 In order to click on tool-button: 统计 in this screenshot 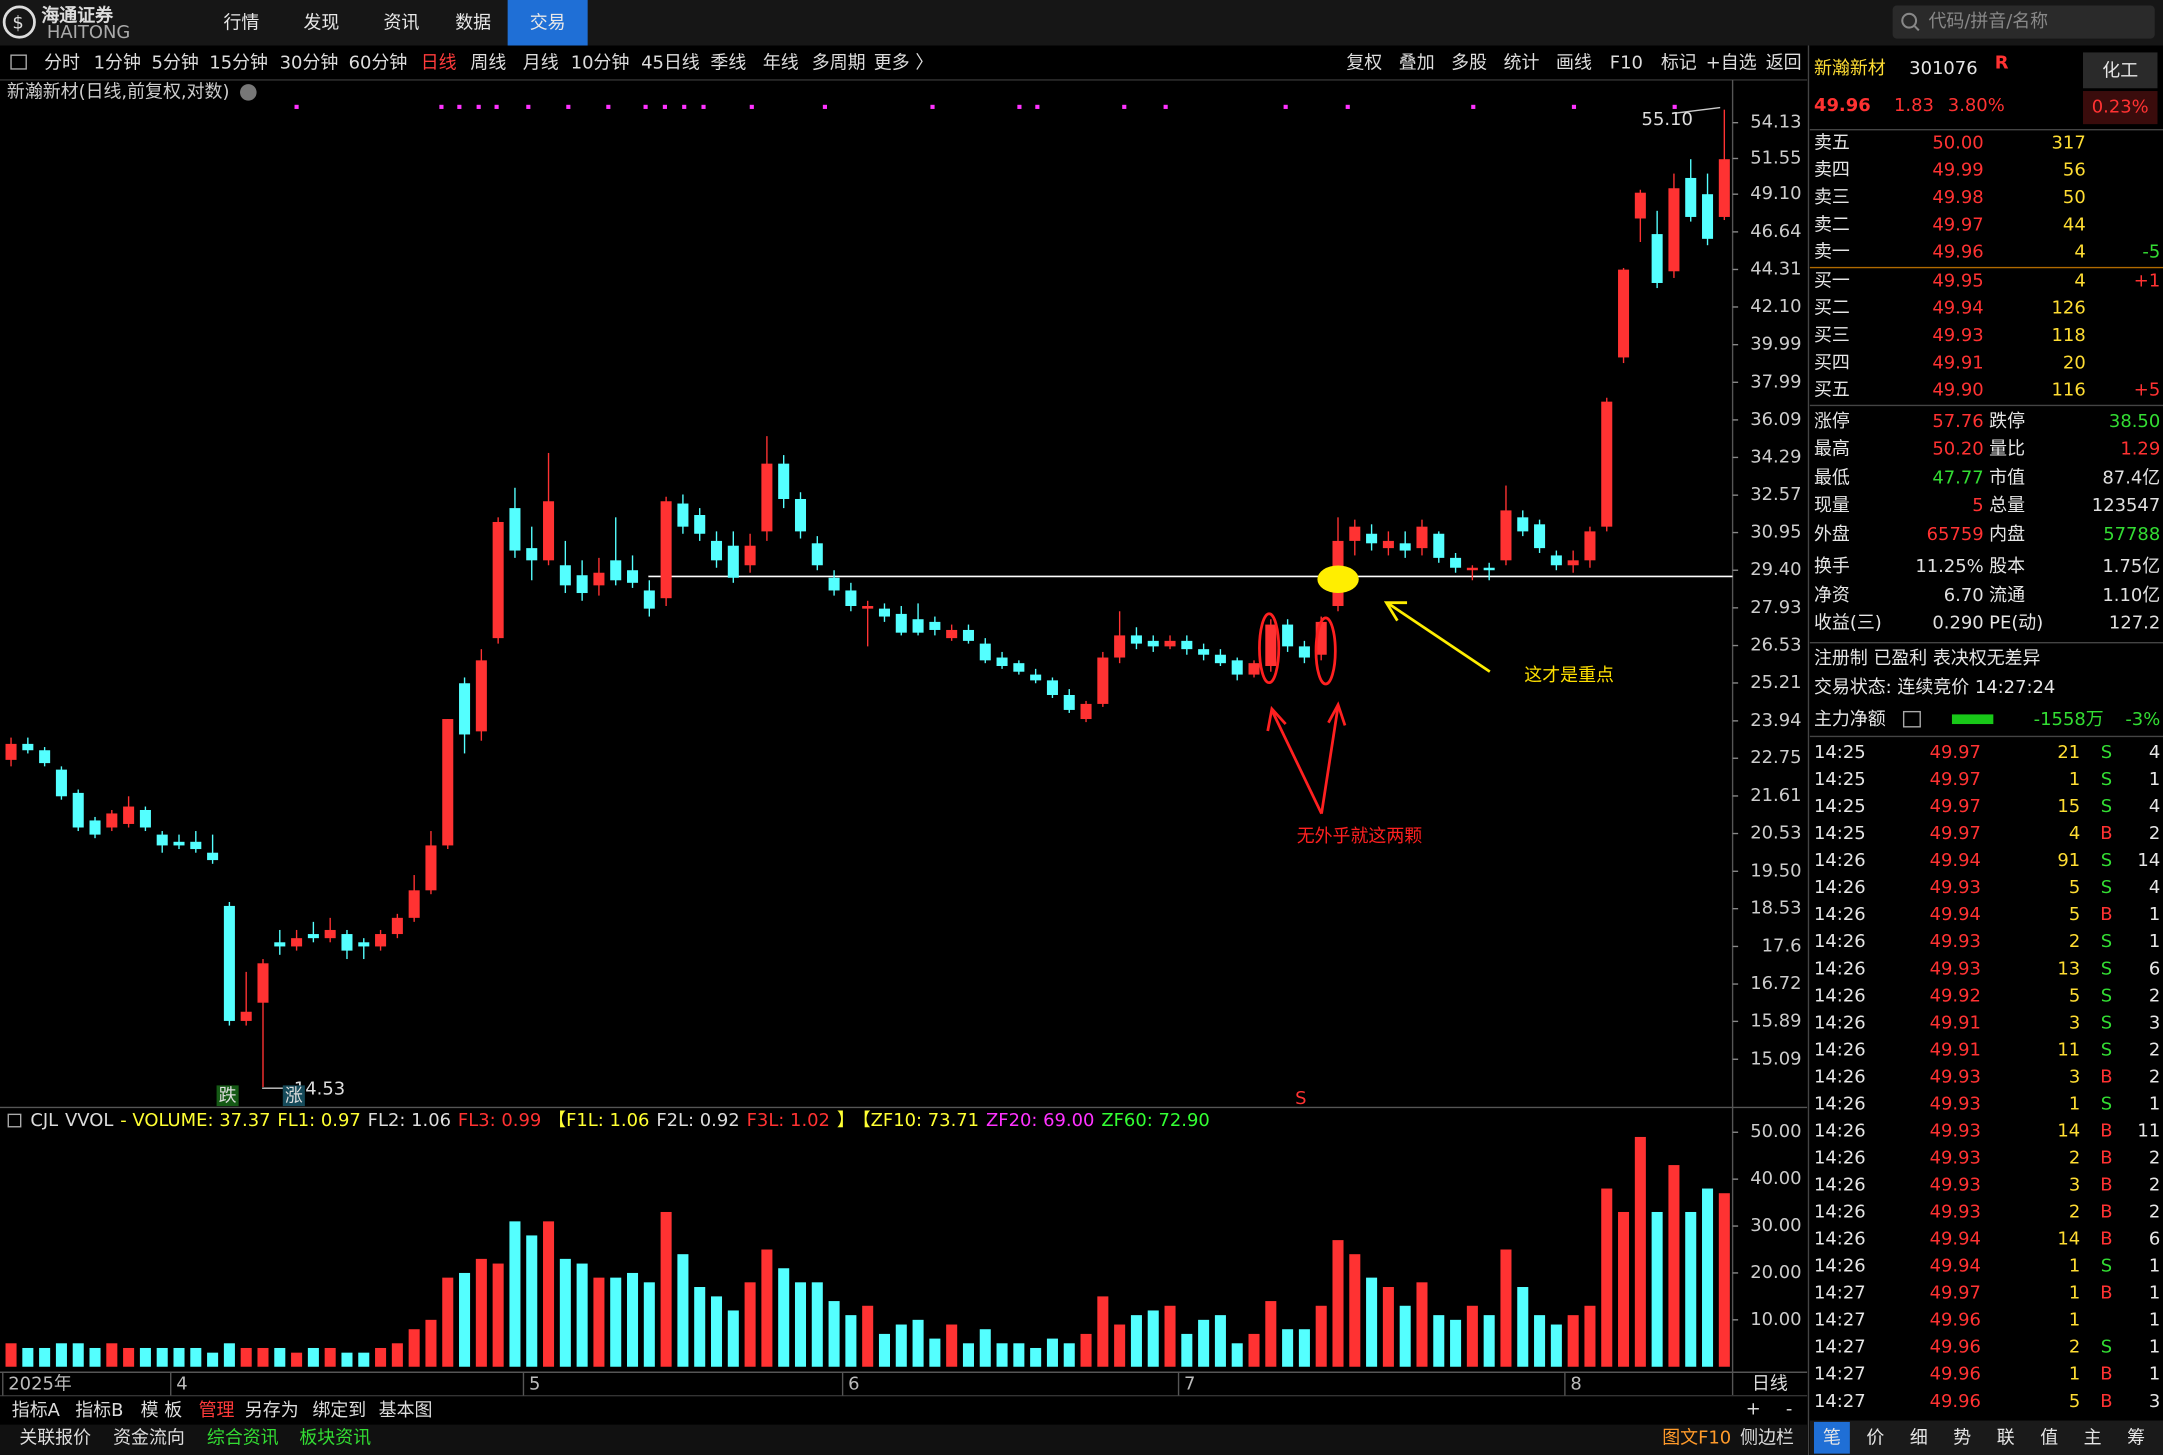, I will do `click(1522, 62)`.